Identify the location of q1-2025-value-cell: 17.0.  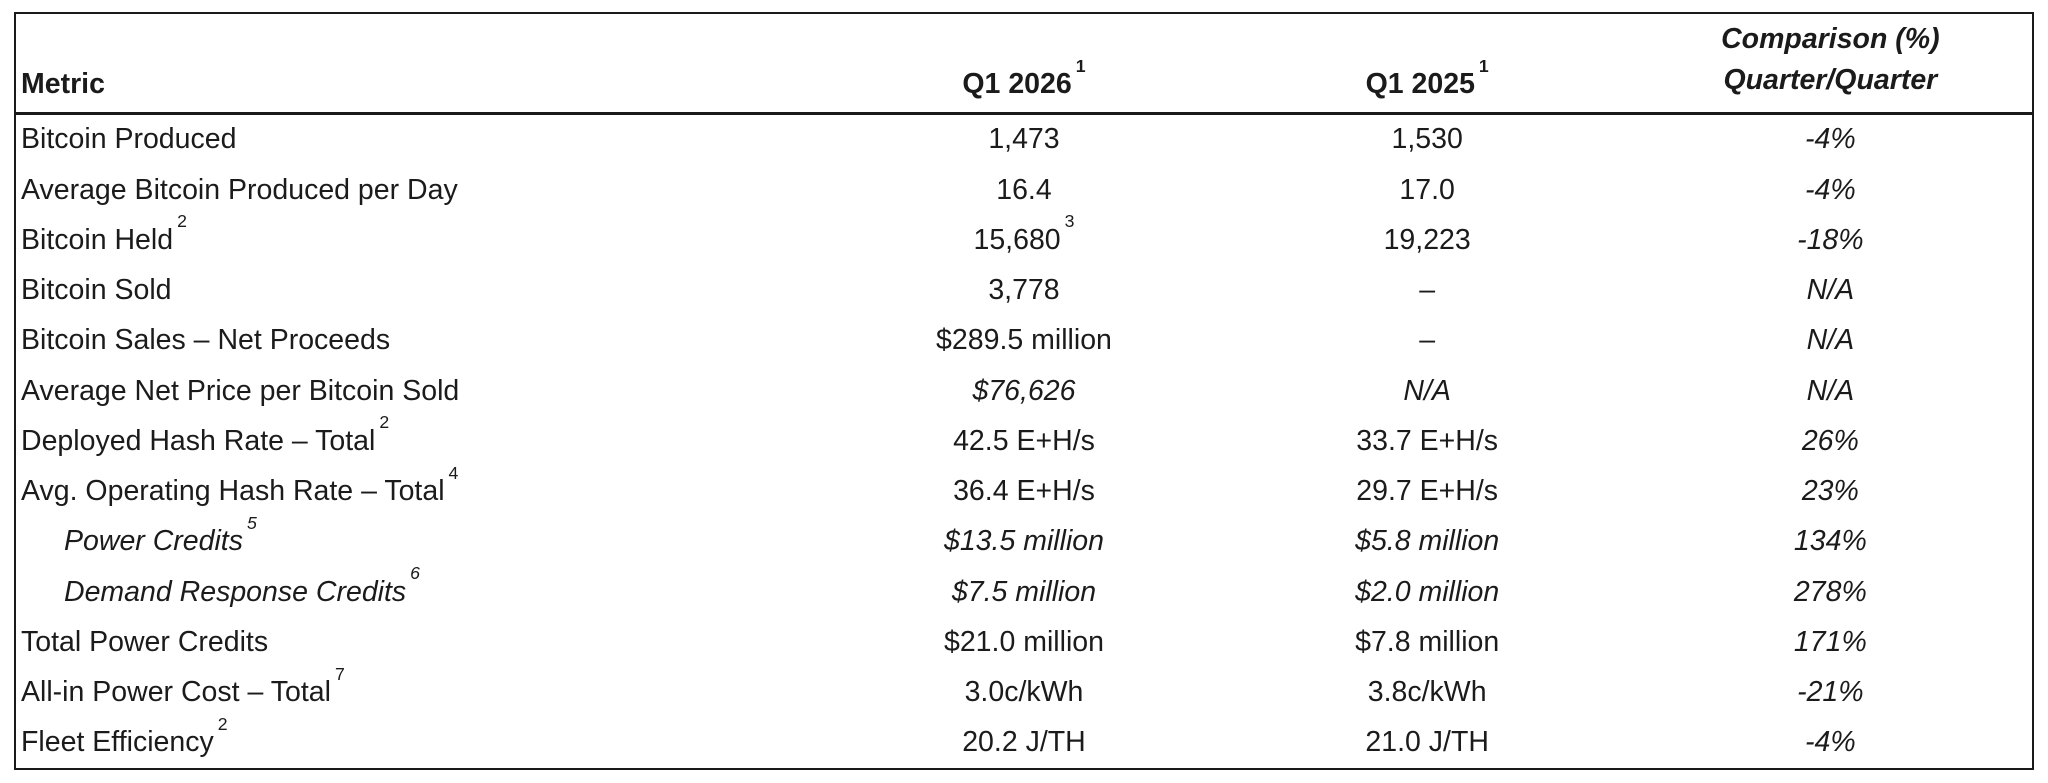
(1427, 189).